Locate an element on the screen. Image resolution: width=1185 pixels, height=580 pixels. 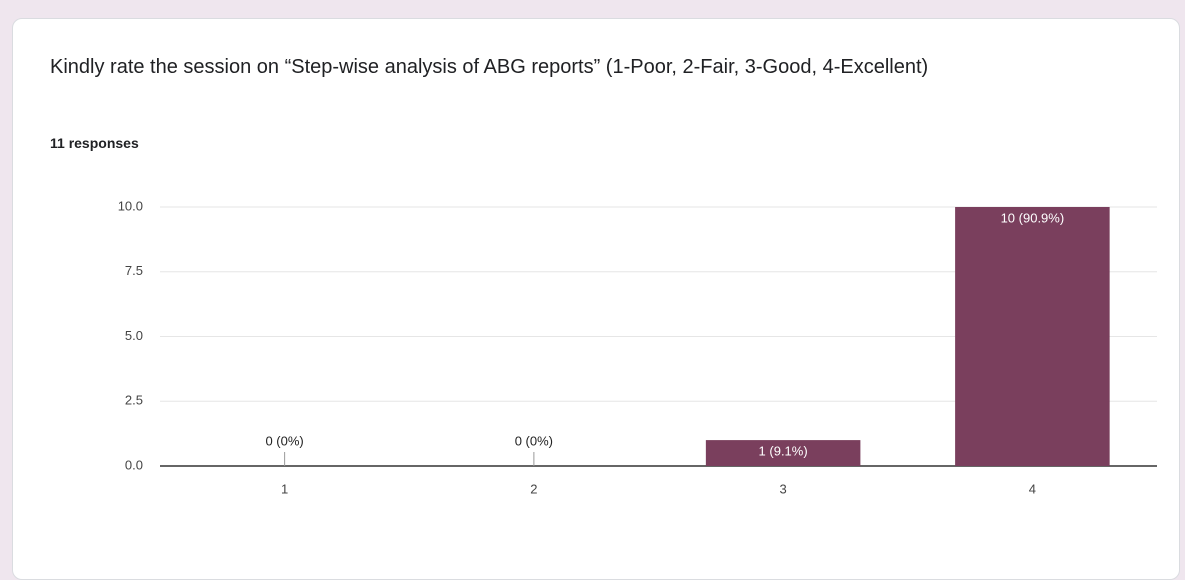
y-tick-label: 7.5 is located at coordinates (134, 270).